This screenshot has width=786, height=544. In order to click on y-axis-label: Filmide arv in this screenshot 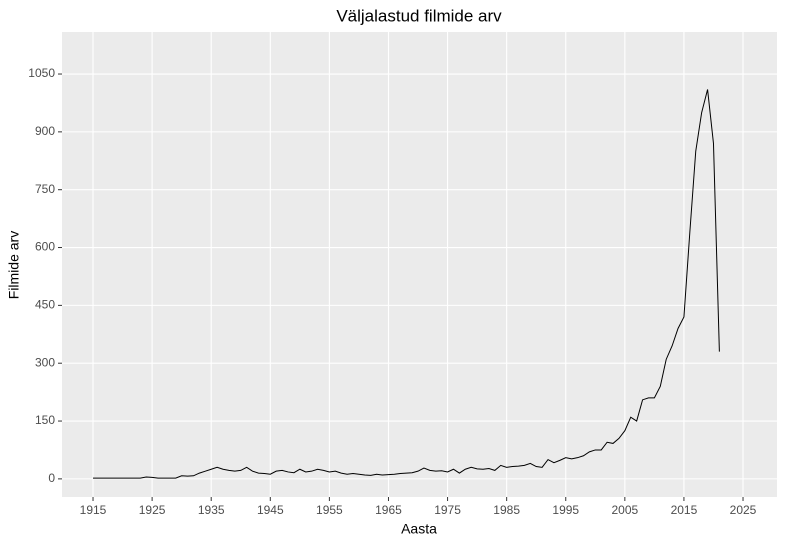, I will do `click(14, 265)`.